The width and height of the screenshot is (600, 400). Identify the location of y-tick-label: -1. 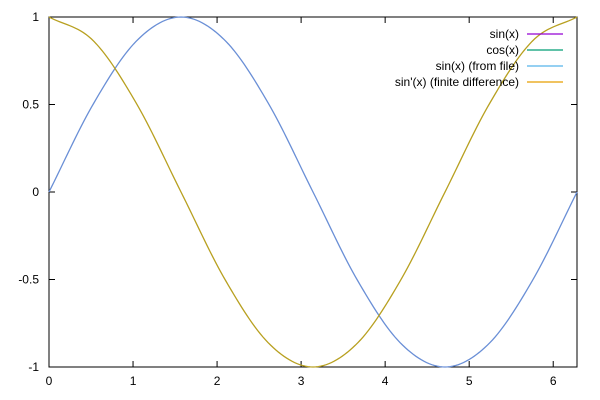
(33, 367).